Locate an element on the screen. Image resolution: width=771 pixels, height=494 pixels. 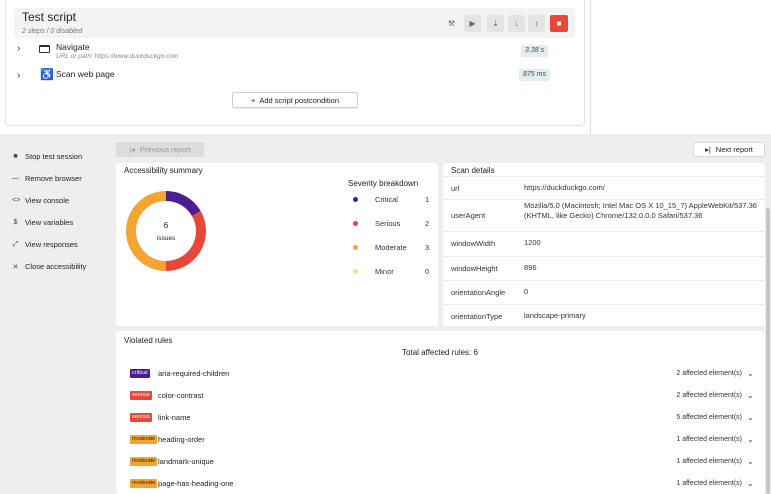
rule-name: page-has-heading-one is located at coordinates (196, 483).